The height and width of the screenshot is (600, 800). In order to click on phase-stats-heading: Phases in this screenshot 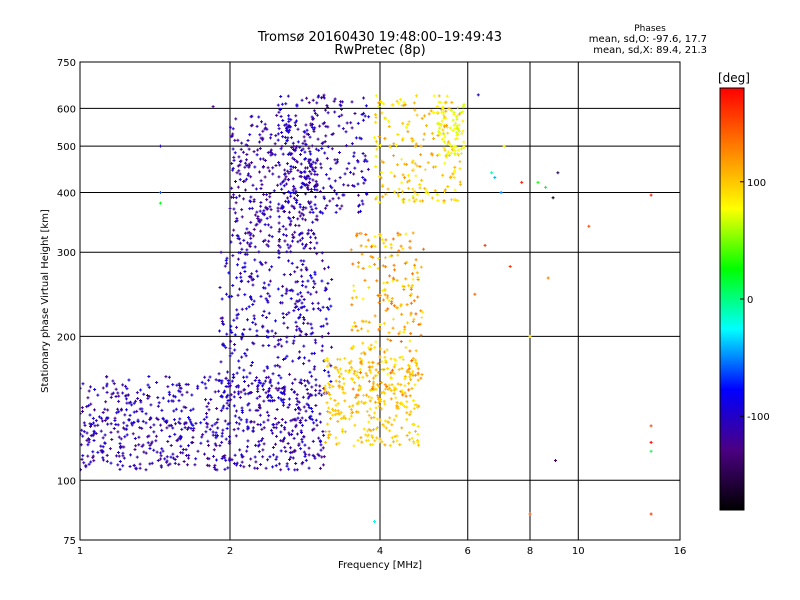, I will do `click(650, 29)`.